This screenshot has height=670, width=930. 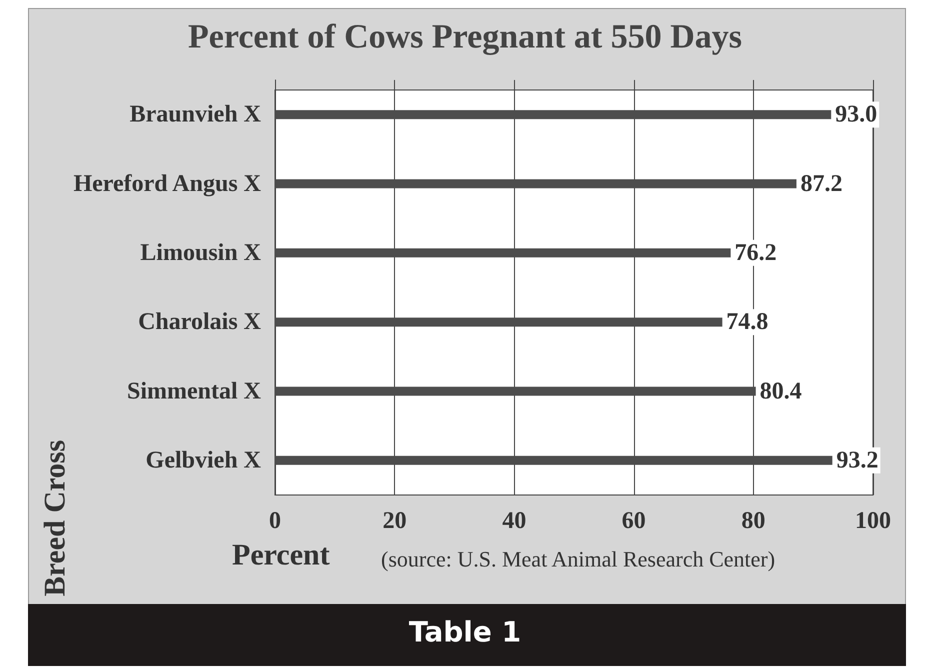 What do you see at coordinates (465, 632) in the screenshot?
I see `caption: Table 1` at bounding box center [465, 632].